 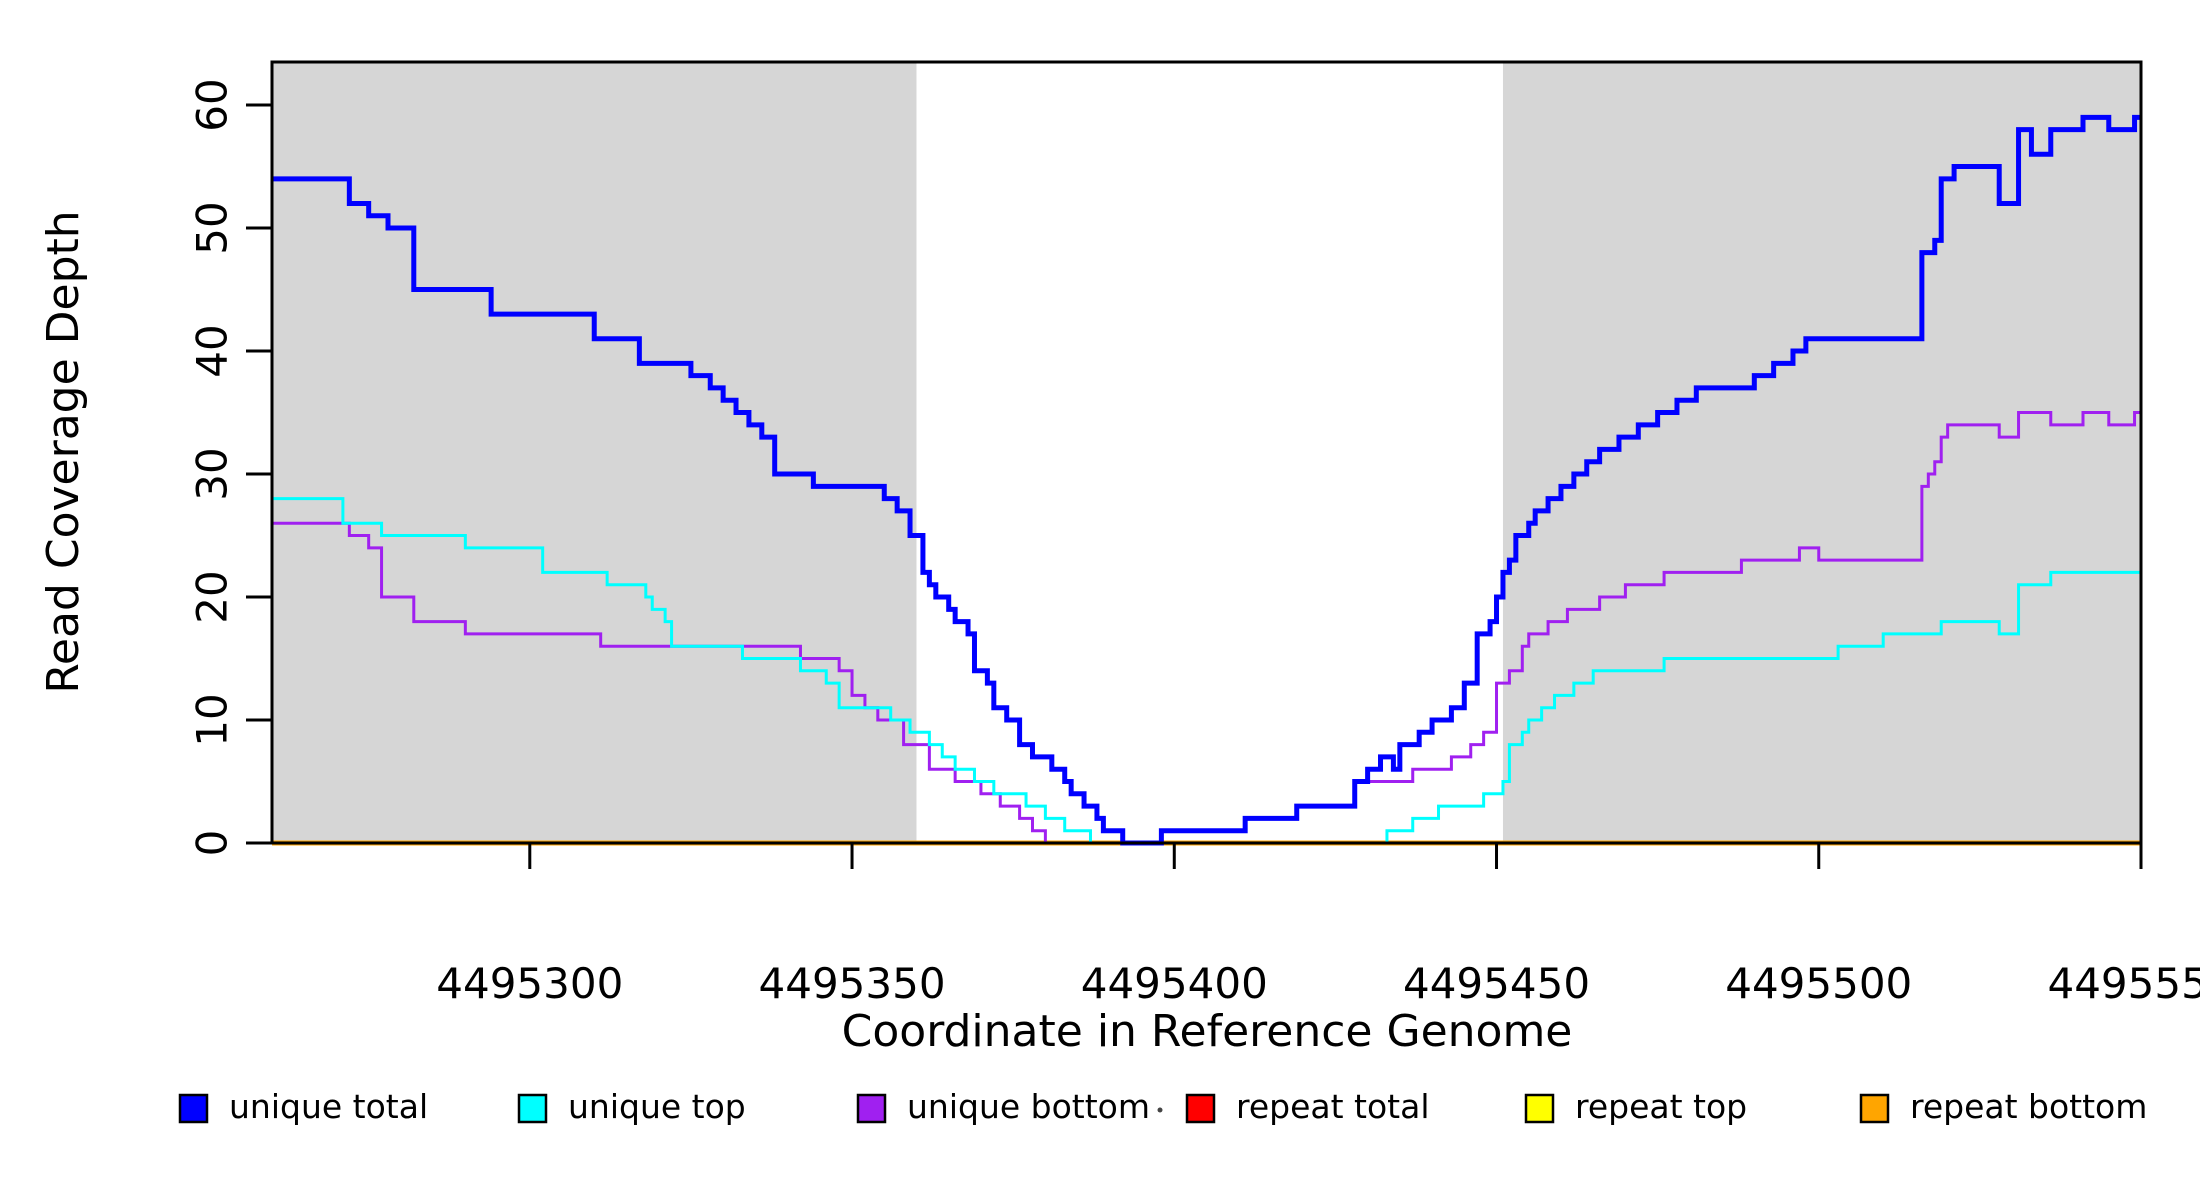 I want to click on stray-dot, so click(x=1160, y=1110).